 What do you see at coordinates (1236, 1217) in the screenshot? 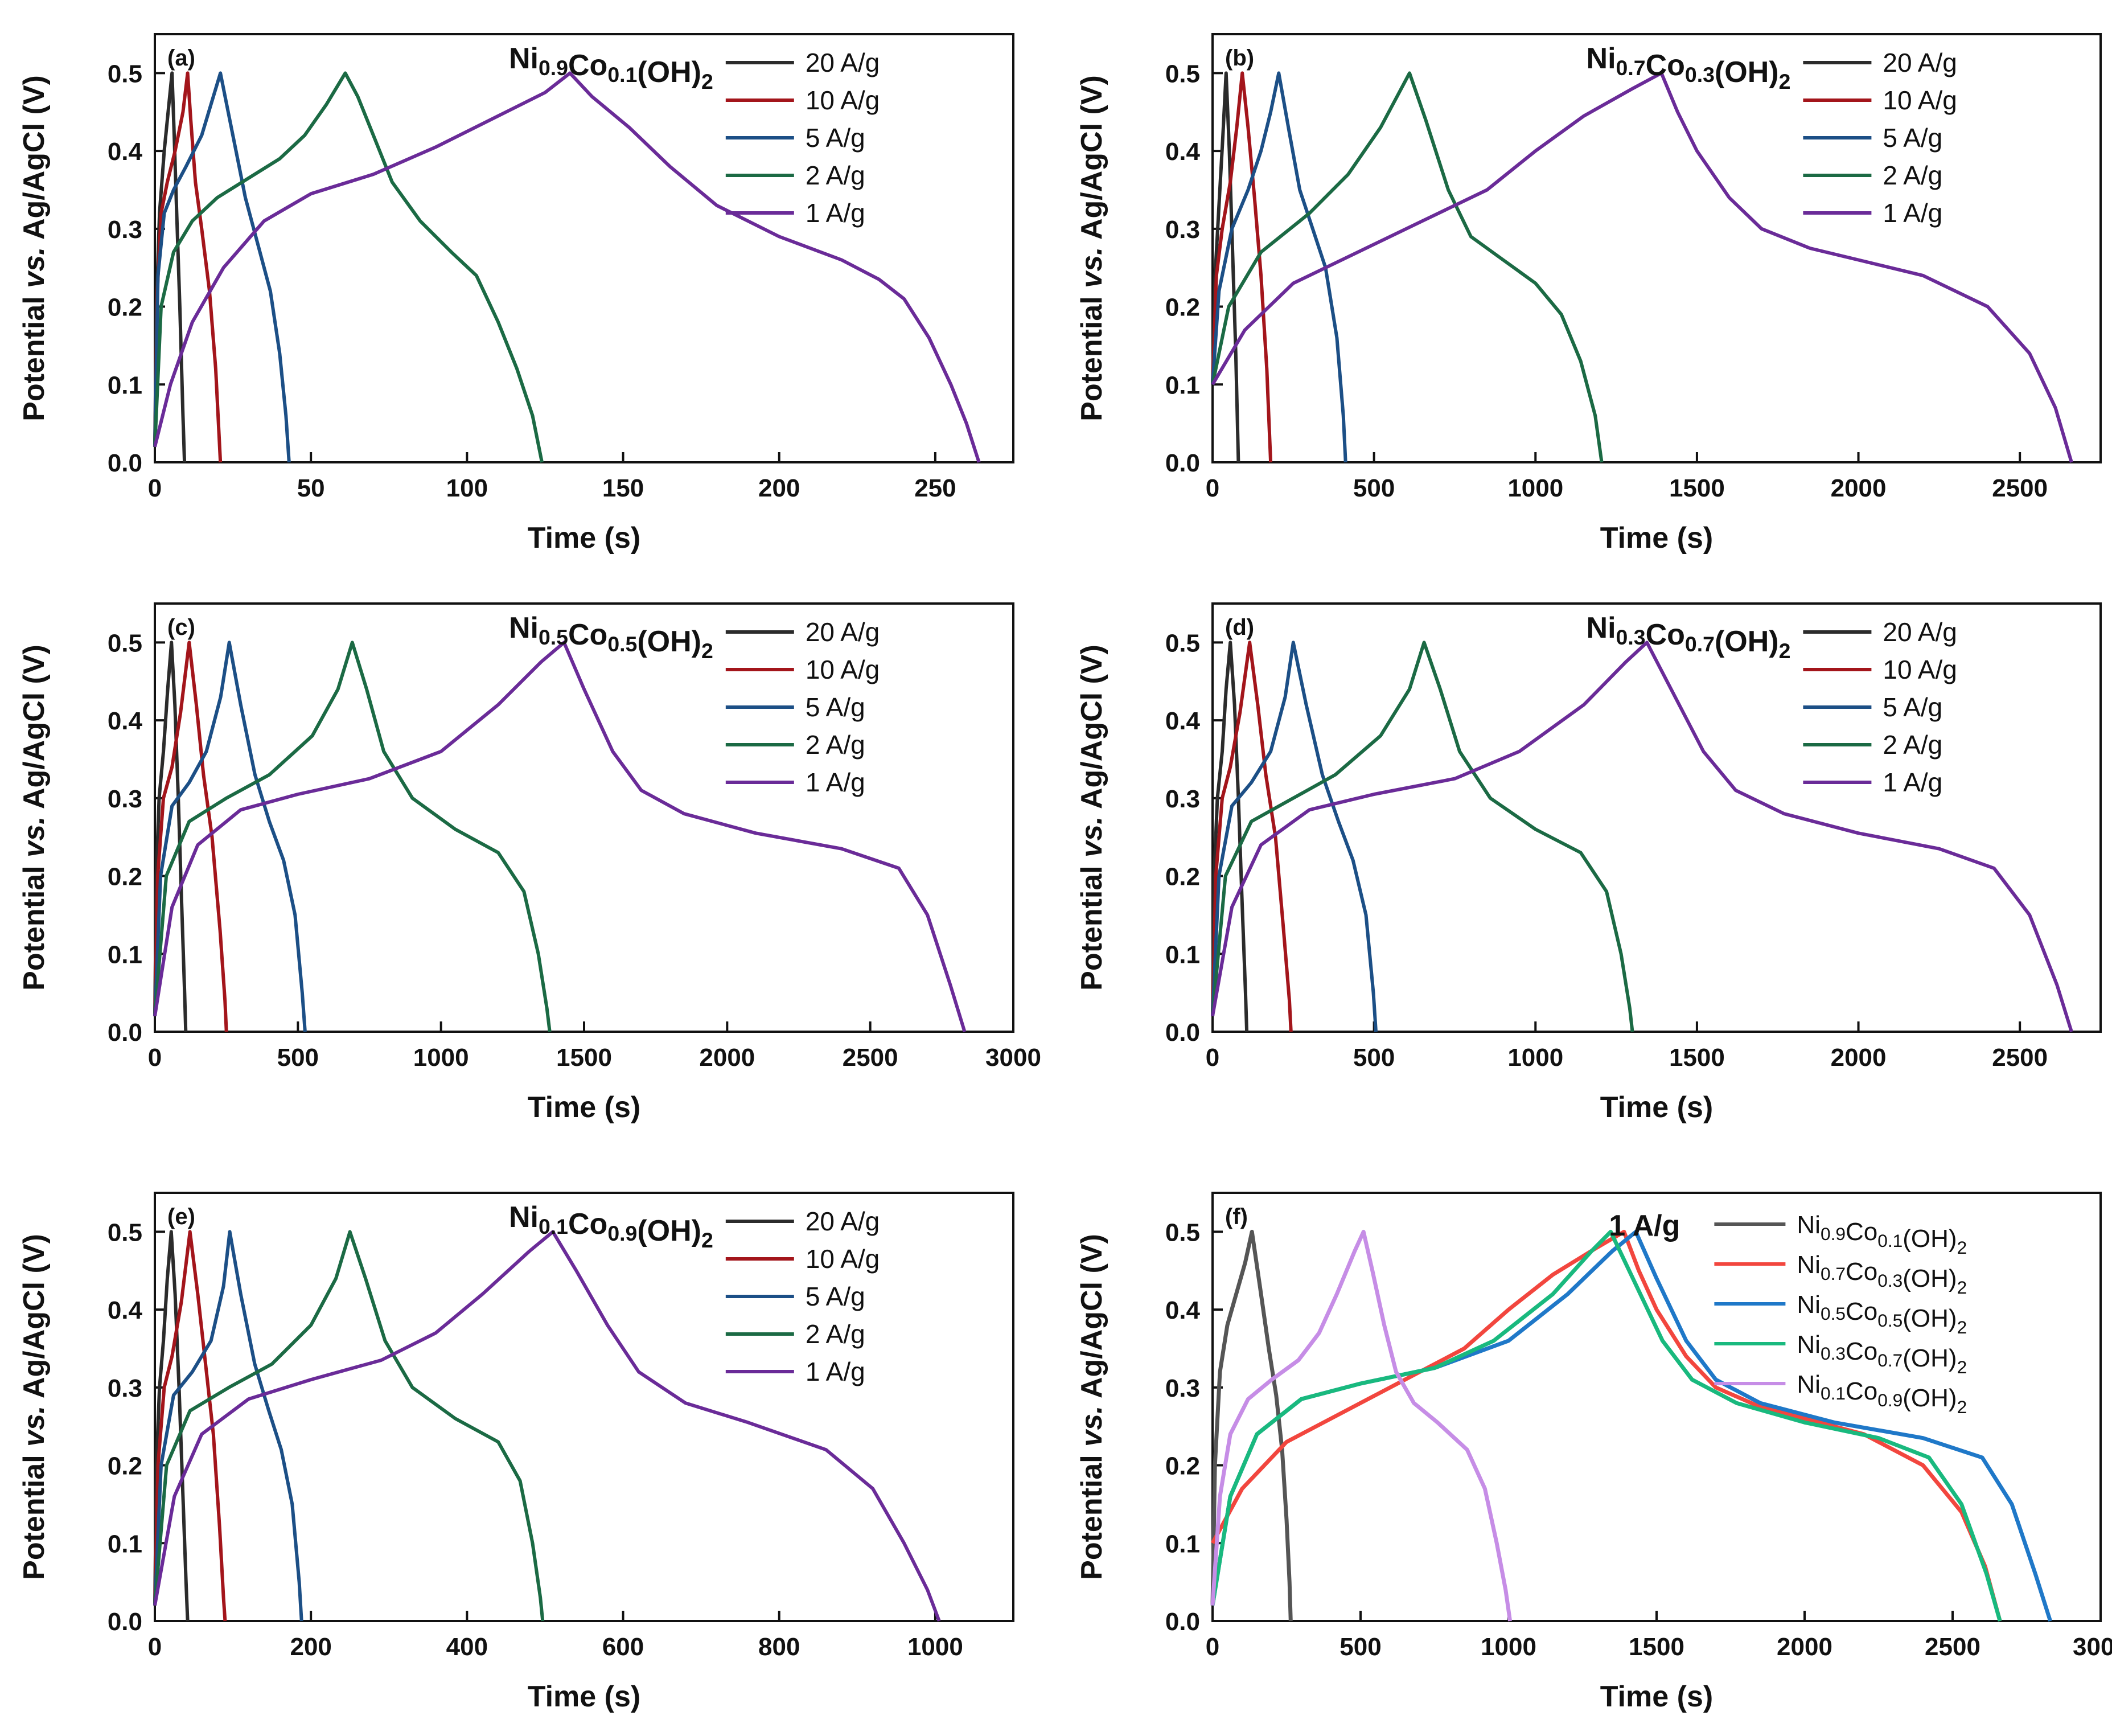
I see `panel-label: (f)` at bounding box center [1236, 1217].